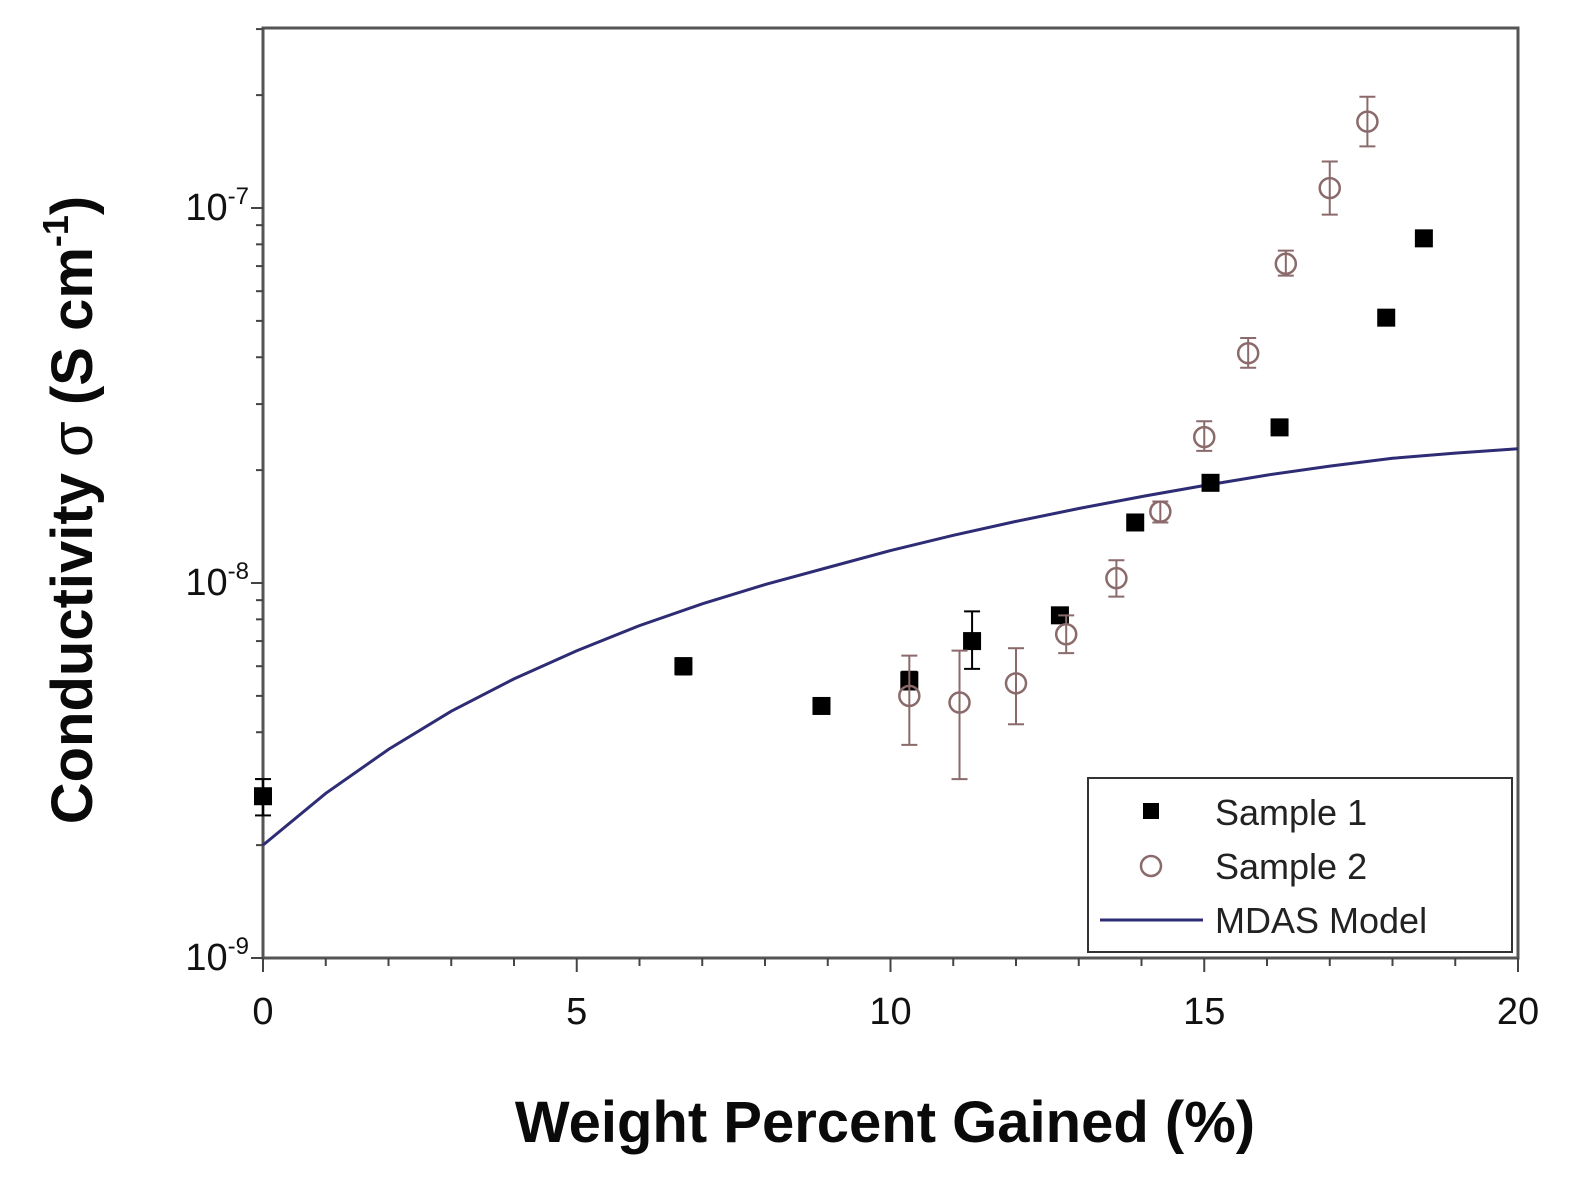 The height and width of the screenshot is (1180, 1570). I want to click on x-axis-title: Weight Percent Gained (%), so click(885, 1122).